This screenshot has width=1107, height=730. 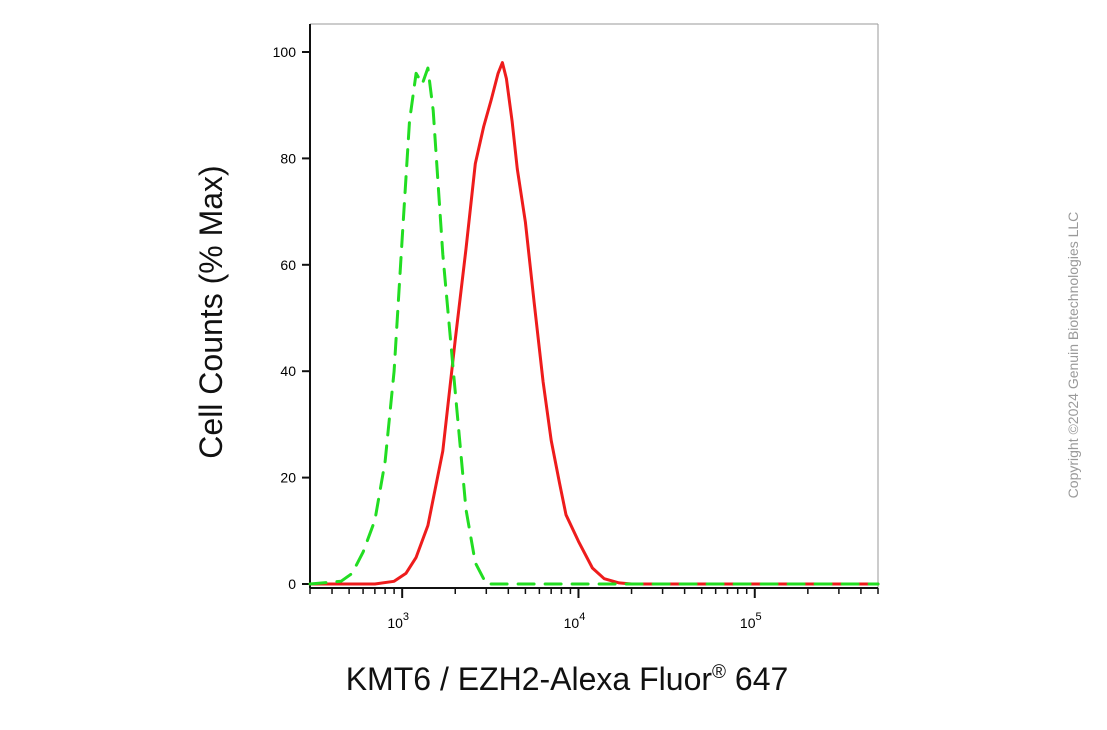 What do you see at coordinates (285, 52) in the screenshot?
I see `y-tick-label: 100` at bounding box center [285, 52].